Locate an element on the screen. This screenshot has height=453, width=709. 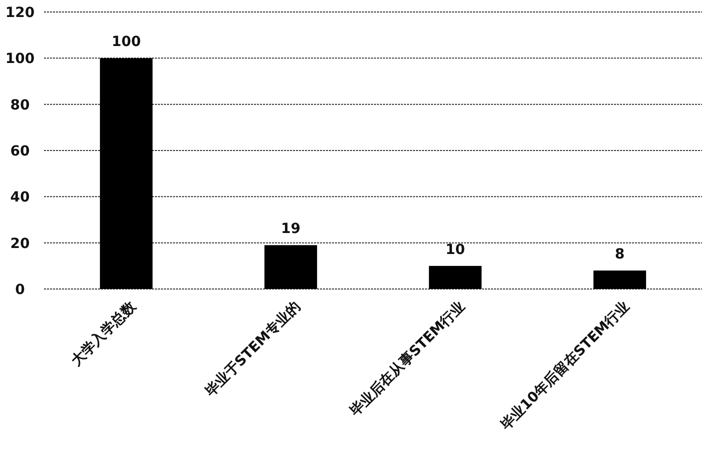
y-tick-label: 0 is located at coordinates (20, 290).